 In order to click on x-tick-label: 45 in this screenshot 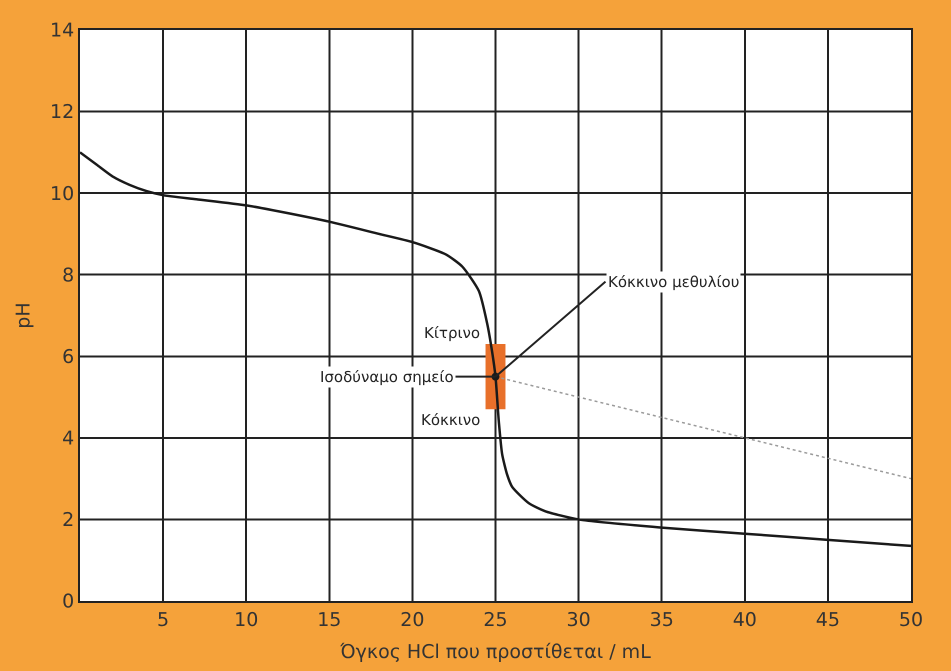, I will do `click(828, 619)`.